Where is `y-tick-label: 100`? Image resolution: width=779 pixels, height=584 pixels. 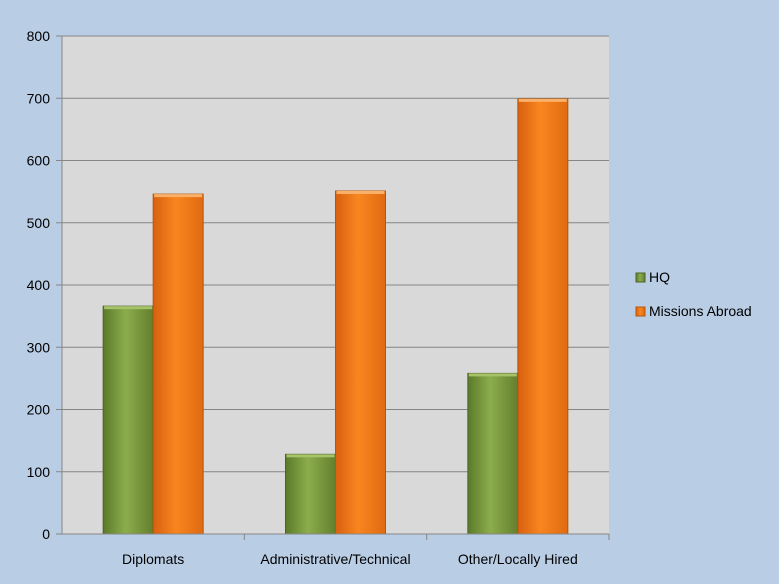 y-tick-label: 100 is located at coordinates (39, 472).